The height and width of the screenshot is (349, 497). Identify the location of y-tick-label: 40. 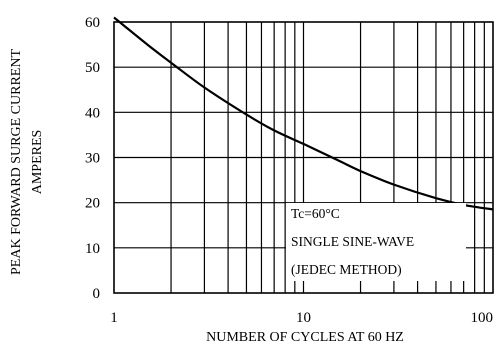
(92, 113).